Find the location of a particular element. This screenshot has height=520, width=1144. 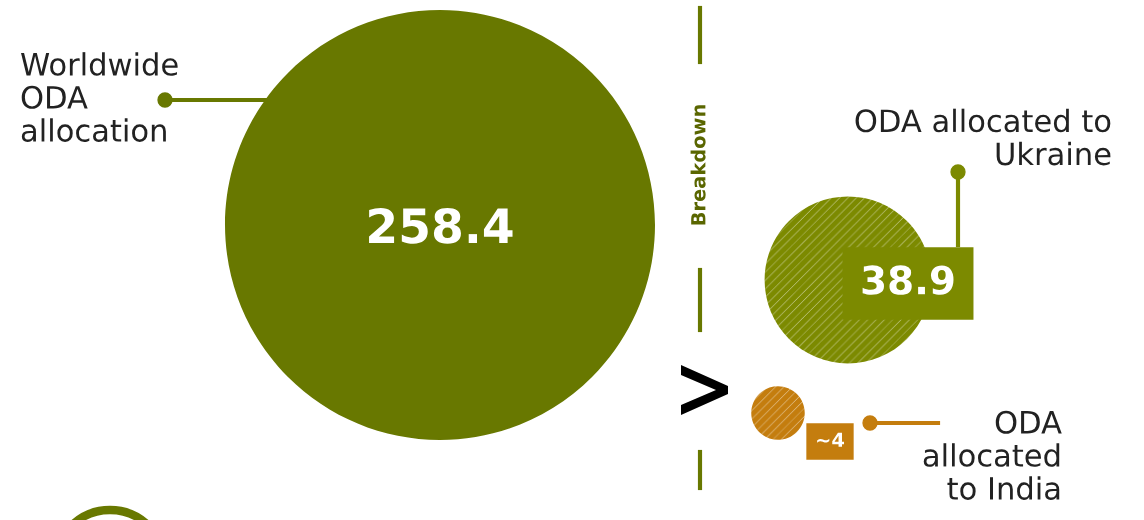

data-label: ~4 is located at coordinates (831, 439).